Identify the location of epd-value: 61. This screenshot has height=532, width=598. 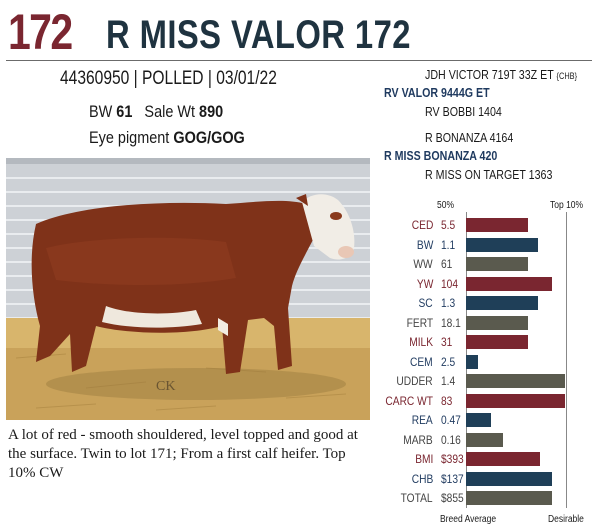
(447, 264).